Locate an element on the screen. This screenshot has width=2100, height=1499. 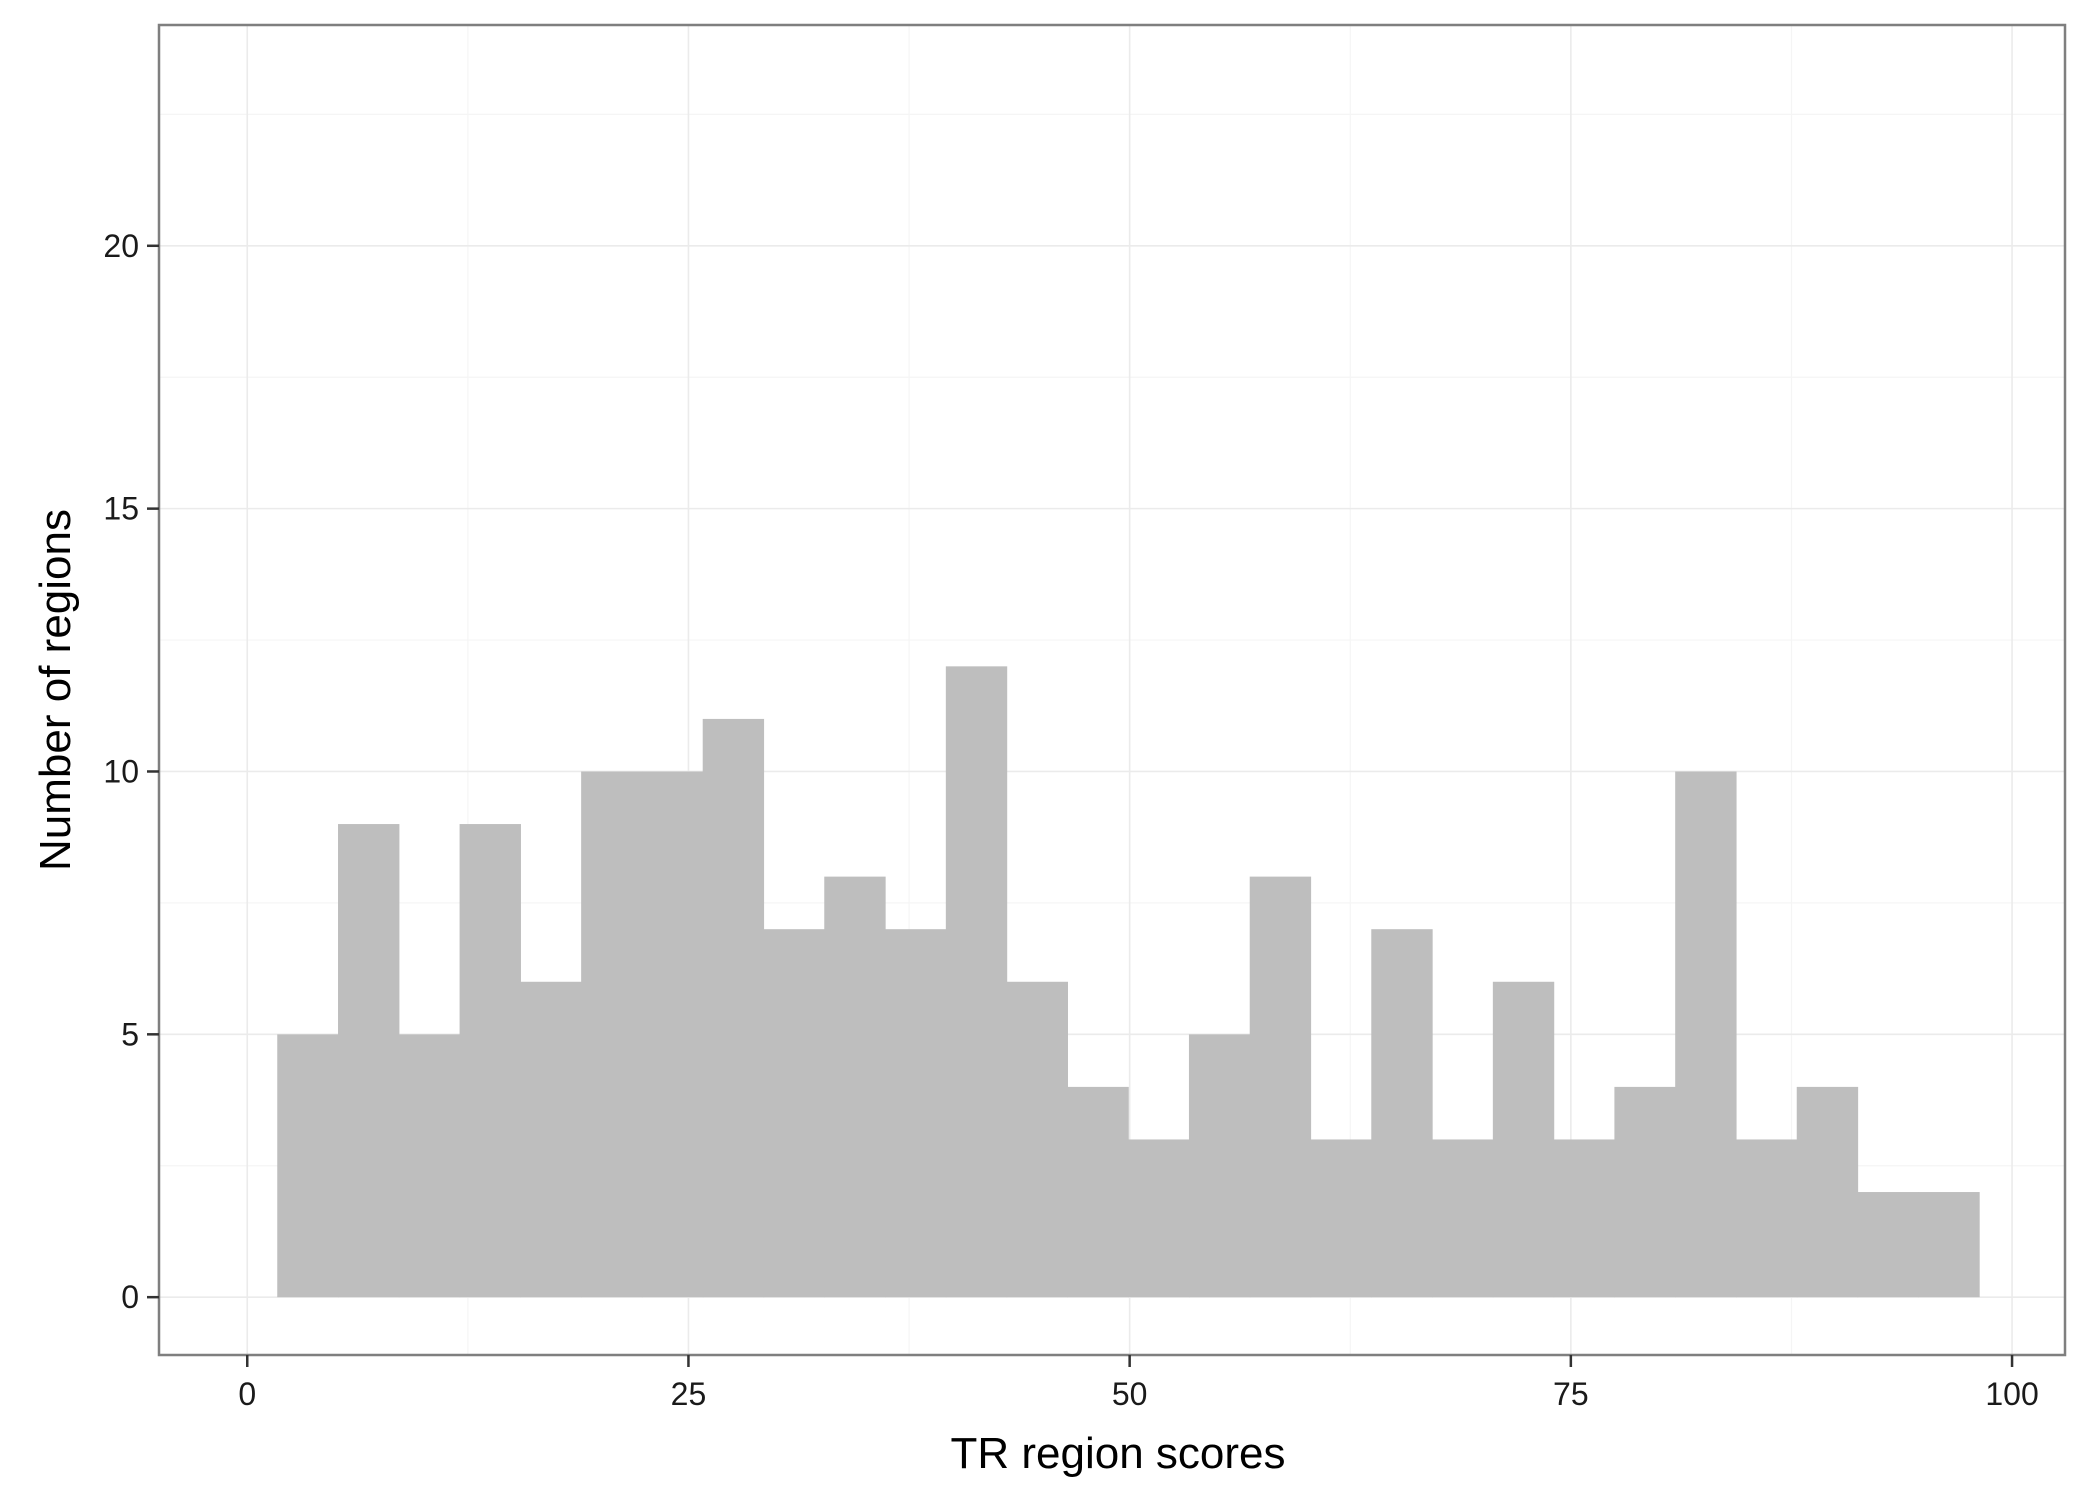
y-axis-ticks: 0 5 10 15 20 is located at coordinates (131, 771).